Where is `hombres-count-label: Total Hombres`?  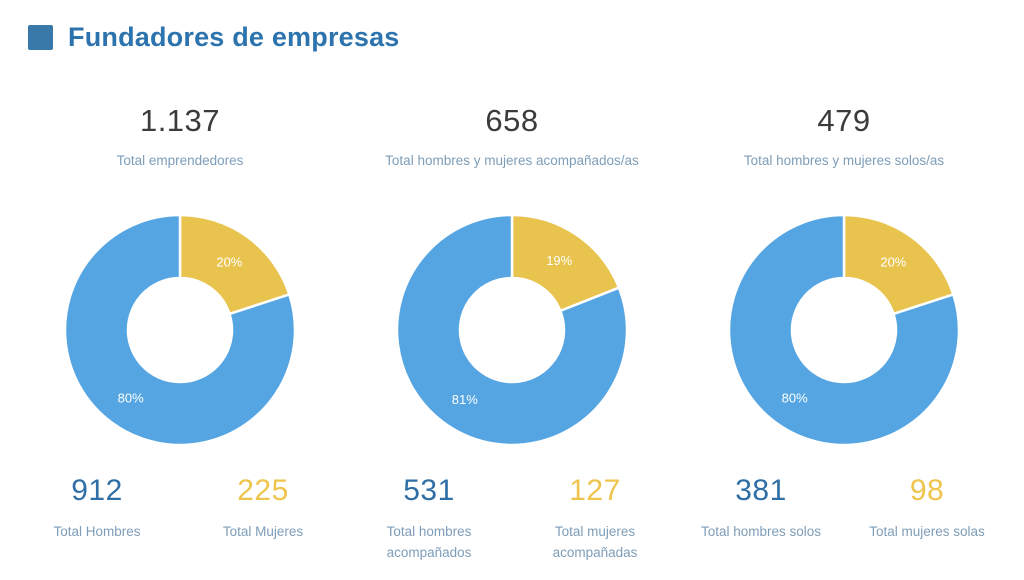 hombres-count-label: Total Hombres is located at coordinates (97, 531).